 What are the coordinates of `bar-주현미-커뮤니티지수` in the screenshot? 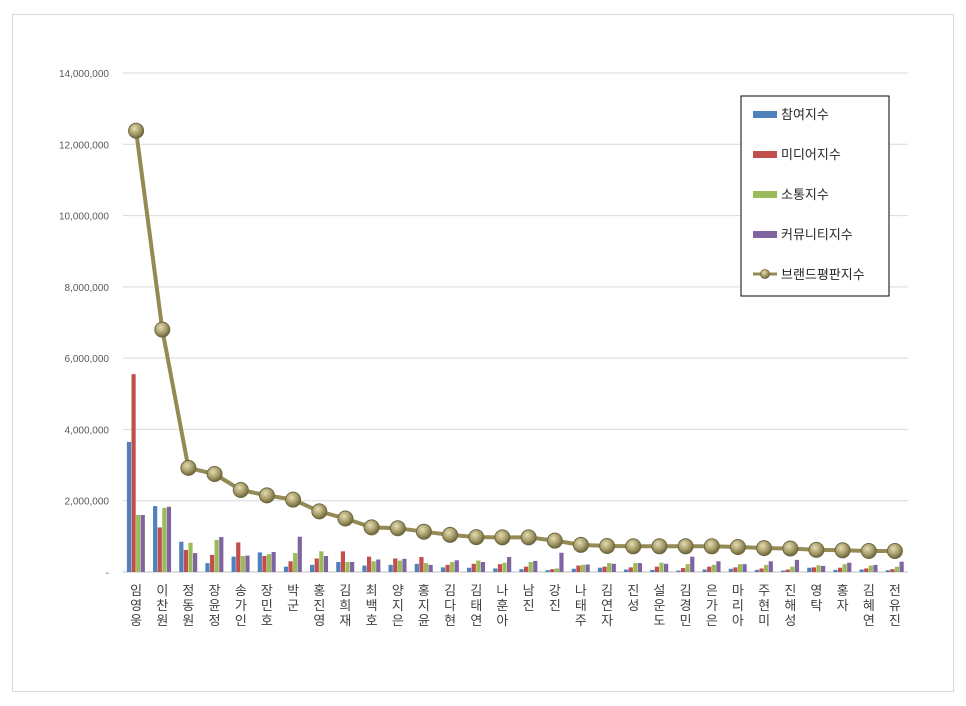 It's located at (770, 566).